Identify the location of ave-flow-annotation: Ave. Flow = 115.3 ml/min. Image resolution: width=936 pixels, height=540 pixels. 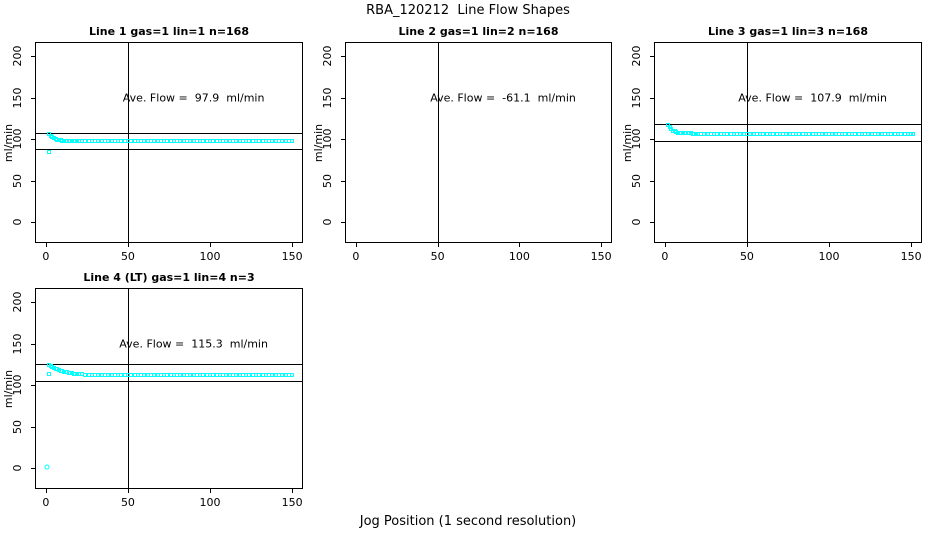
(193, 344).